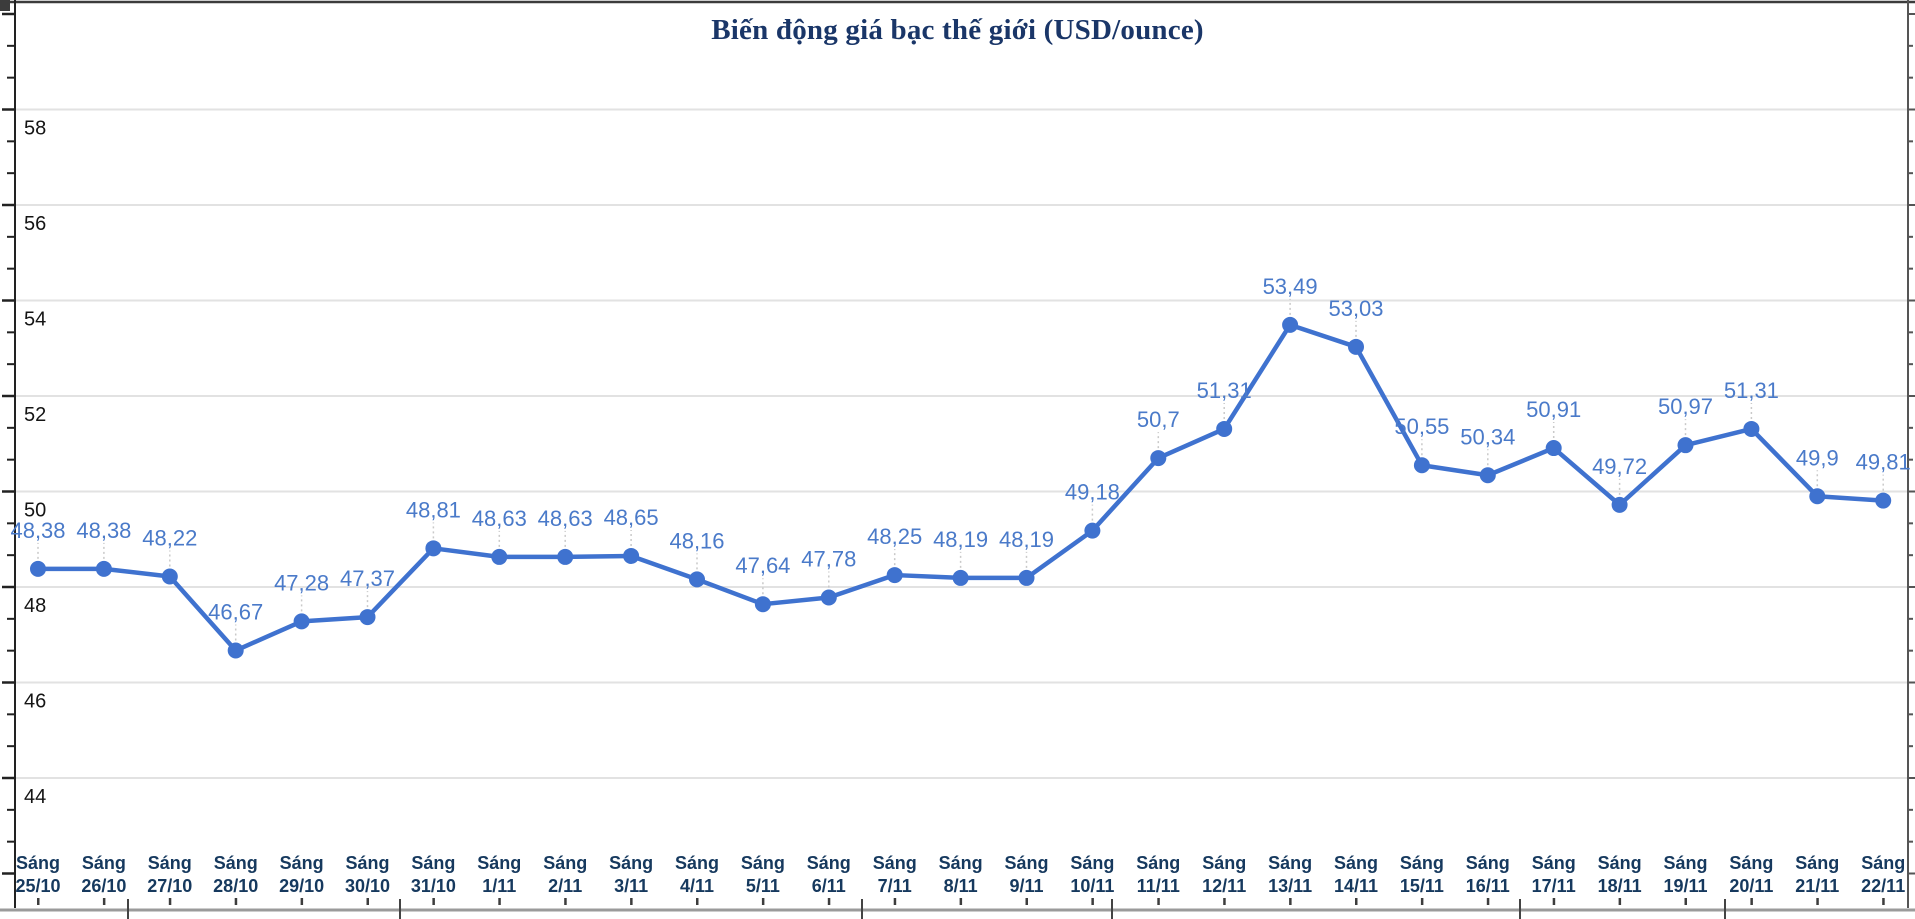  What do you see at coordinates (1554, 874) in the screenshot?
I see `x-axis-label: Sáng 17/11` at bounding box center [1554, 874].